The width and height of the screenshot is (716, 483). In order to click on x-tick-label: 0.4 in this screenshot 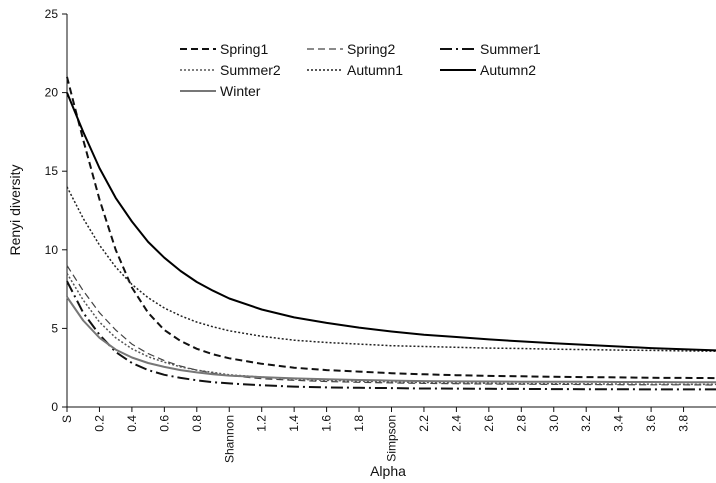, I will do `click(132, 423)`.